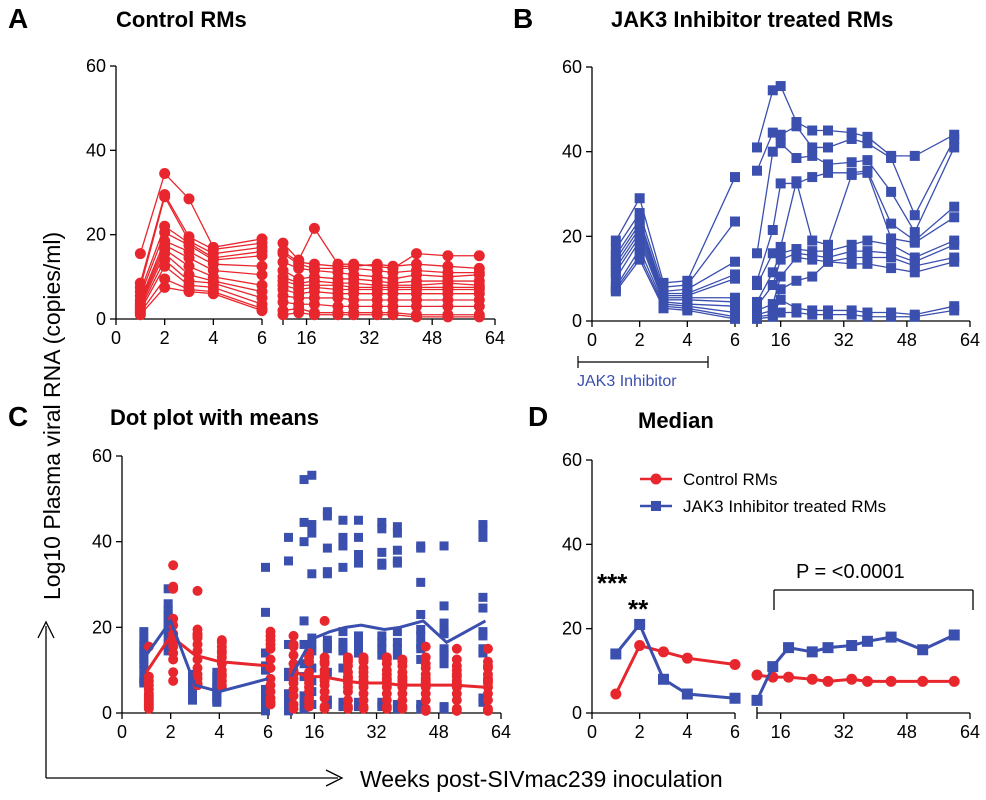 The width and height of the screenshot is (986, 800). I want to click on panel-title-c: Dot plot with means, so click(214, 417).